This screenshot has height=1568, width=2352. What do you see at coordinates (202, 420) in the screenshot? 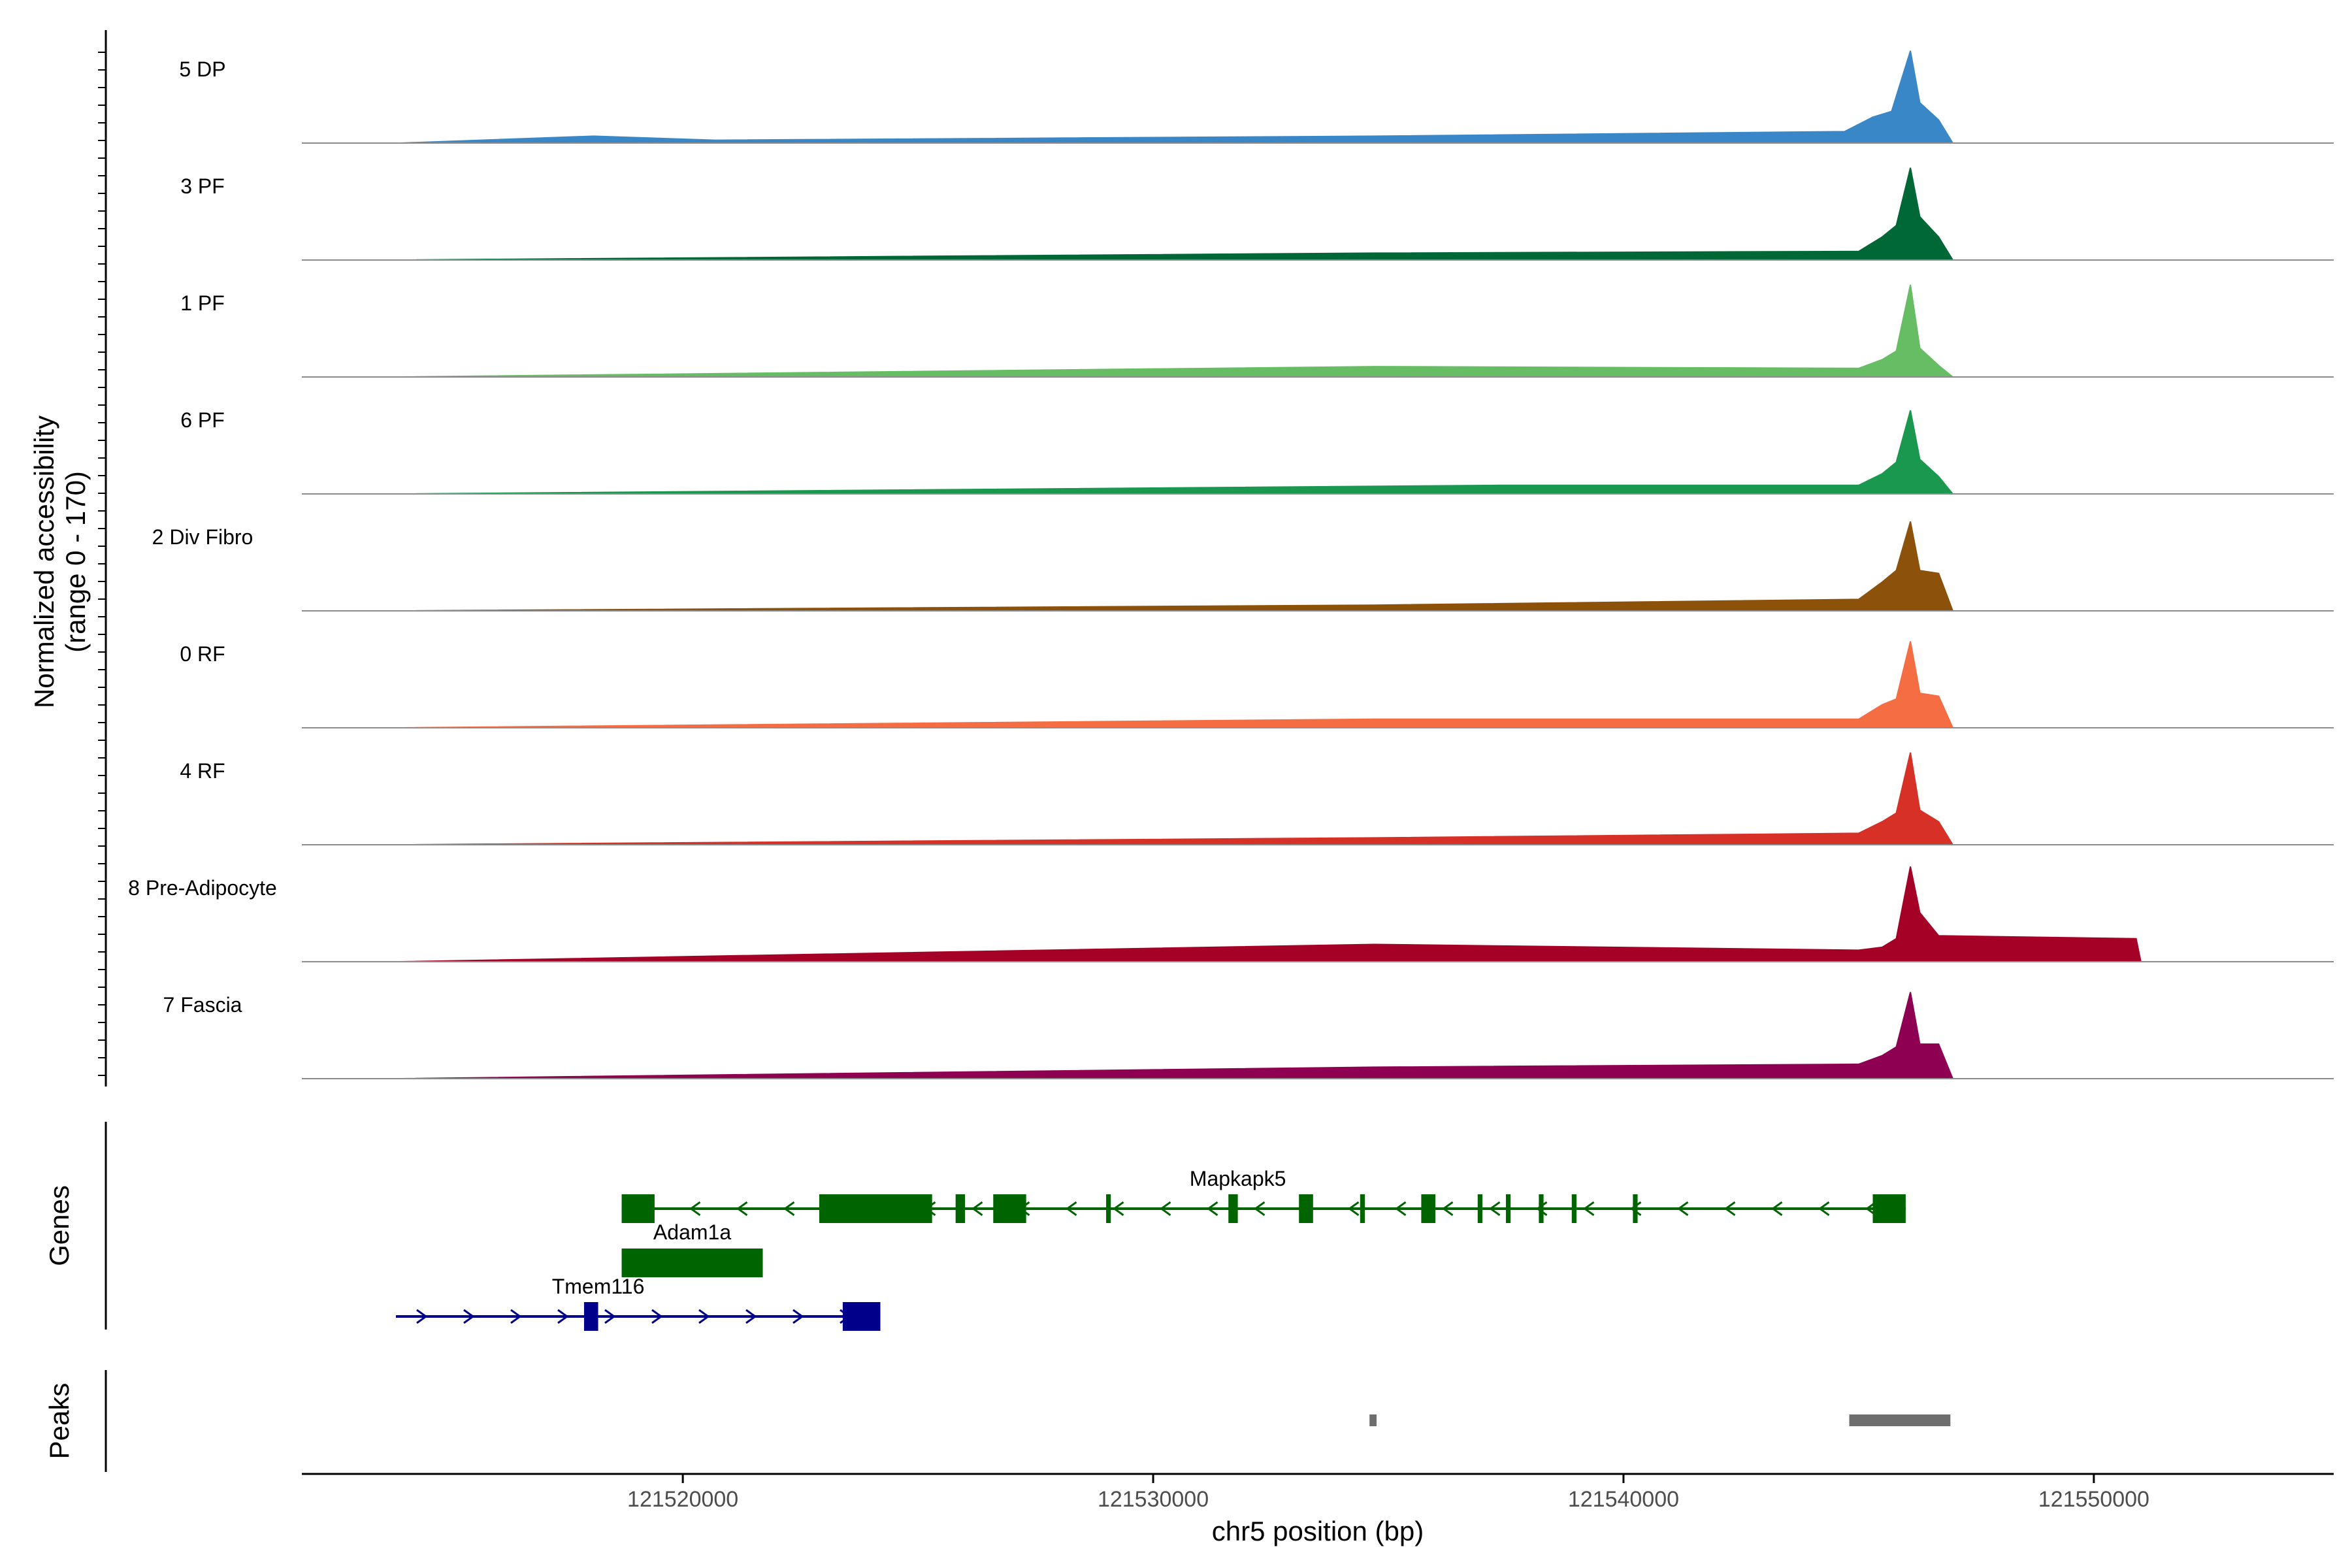
I see `track-label-6-pf: 6 PF` at bounding box center [202, 420].